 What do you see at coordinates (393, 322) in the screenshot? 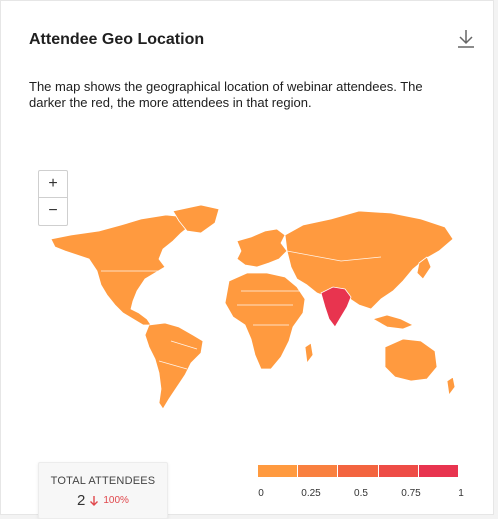
I see `region-indonesia` at bounding box center [393, 322].